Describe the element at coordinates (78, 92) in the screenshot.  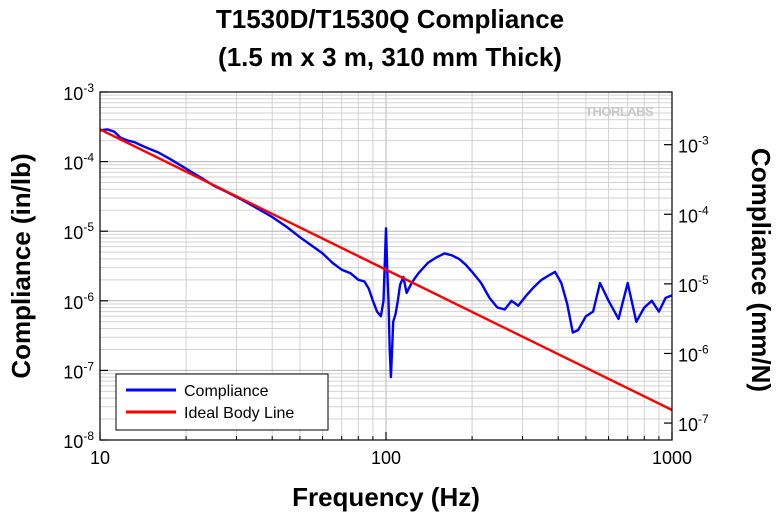
I see `y-tick-label: 10⁻³` at that location.